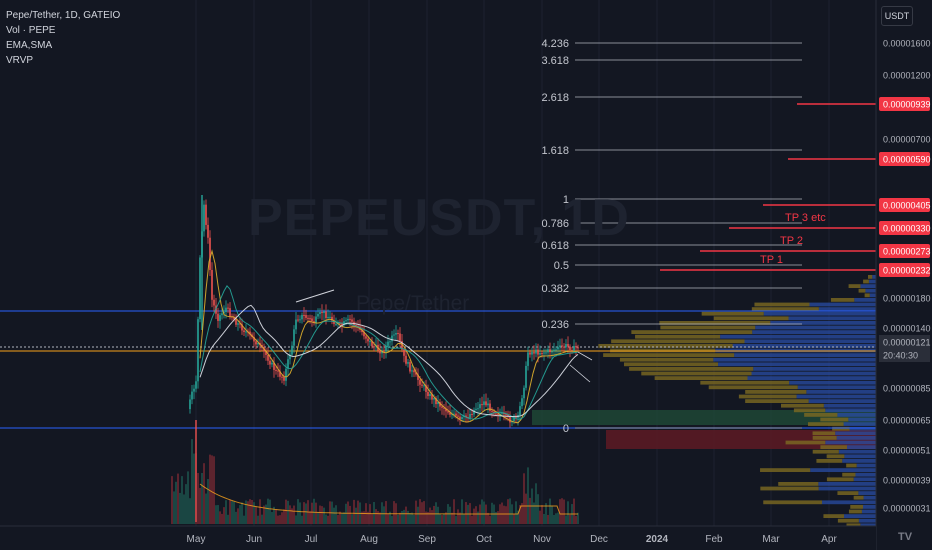  I want to click on indicator-volume: Vol · PEPE, so click(31, 30).